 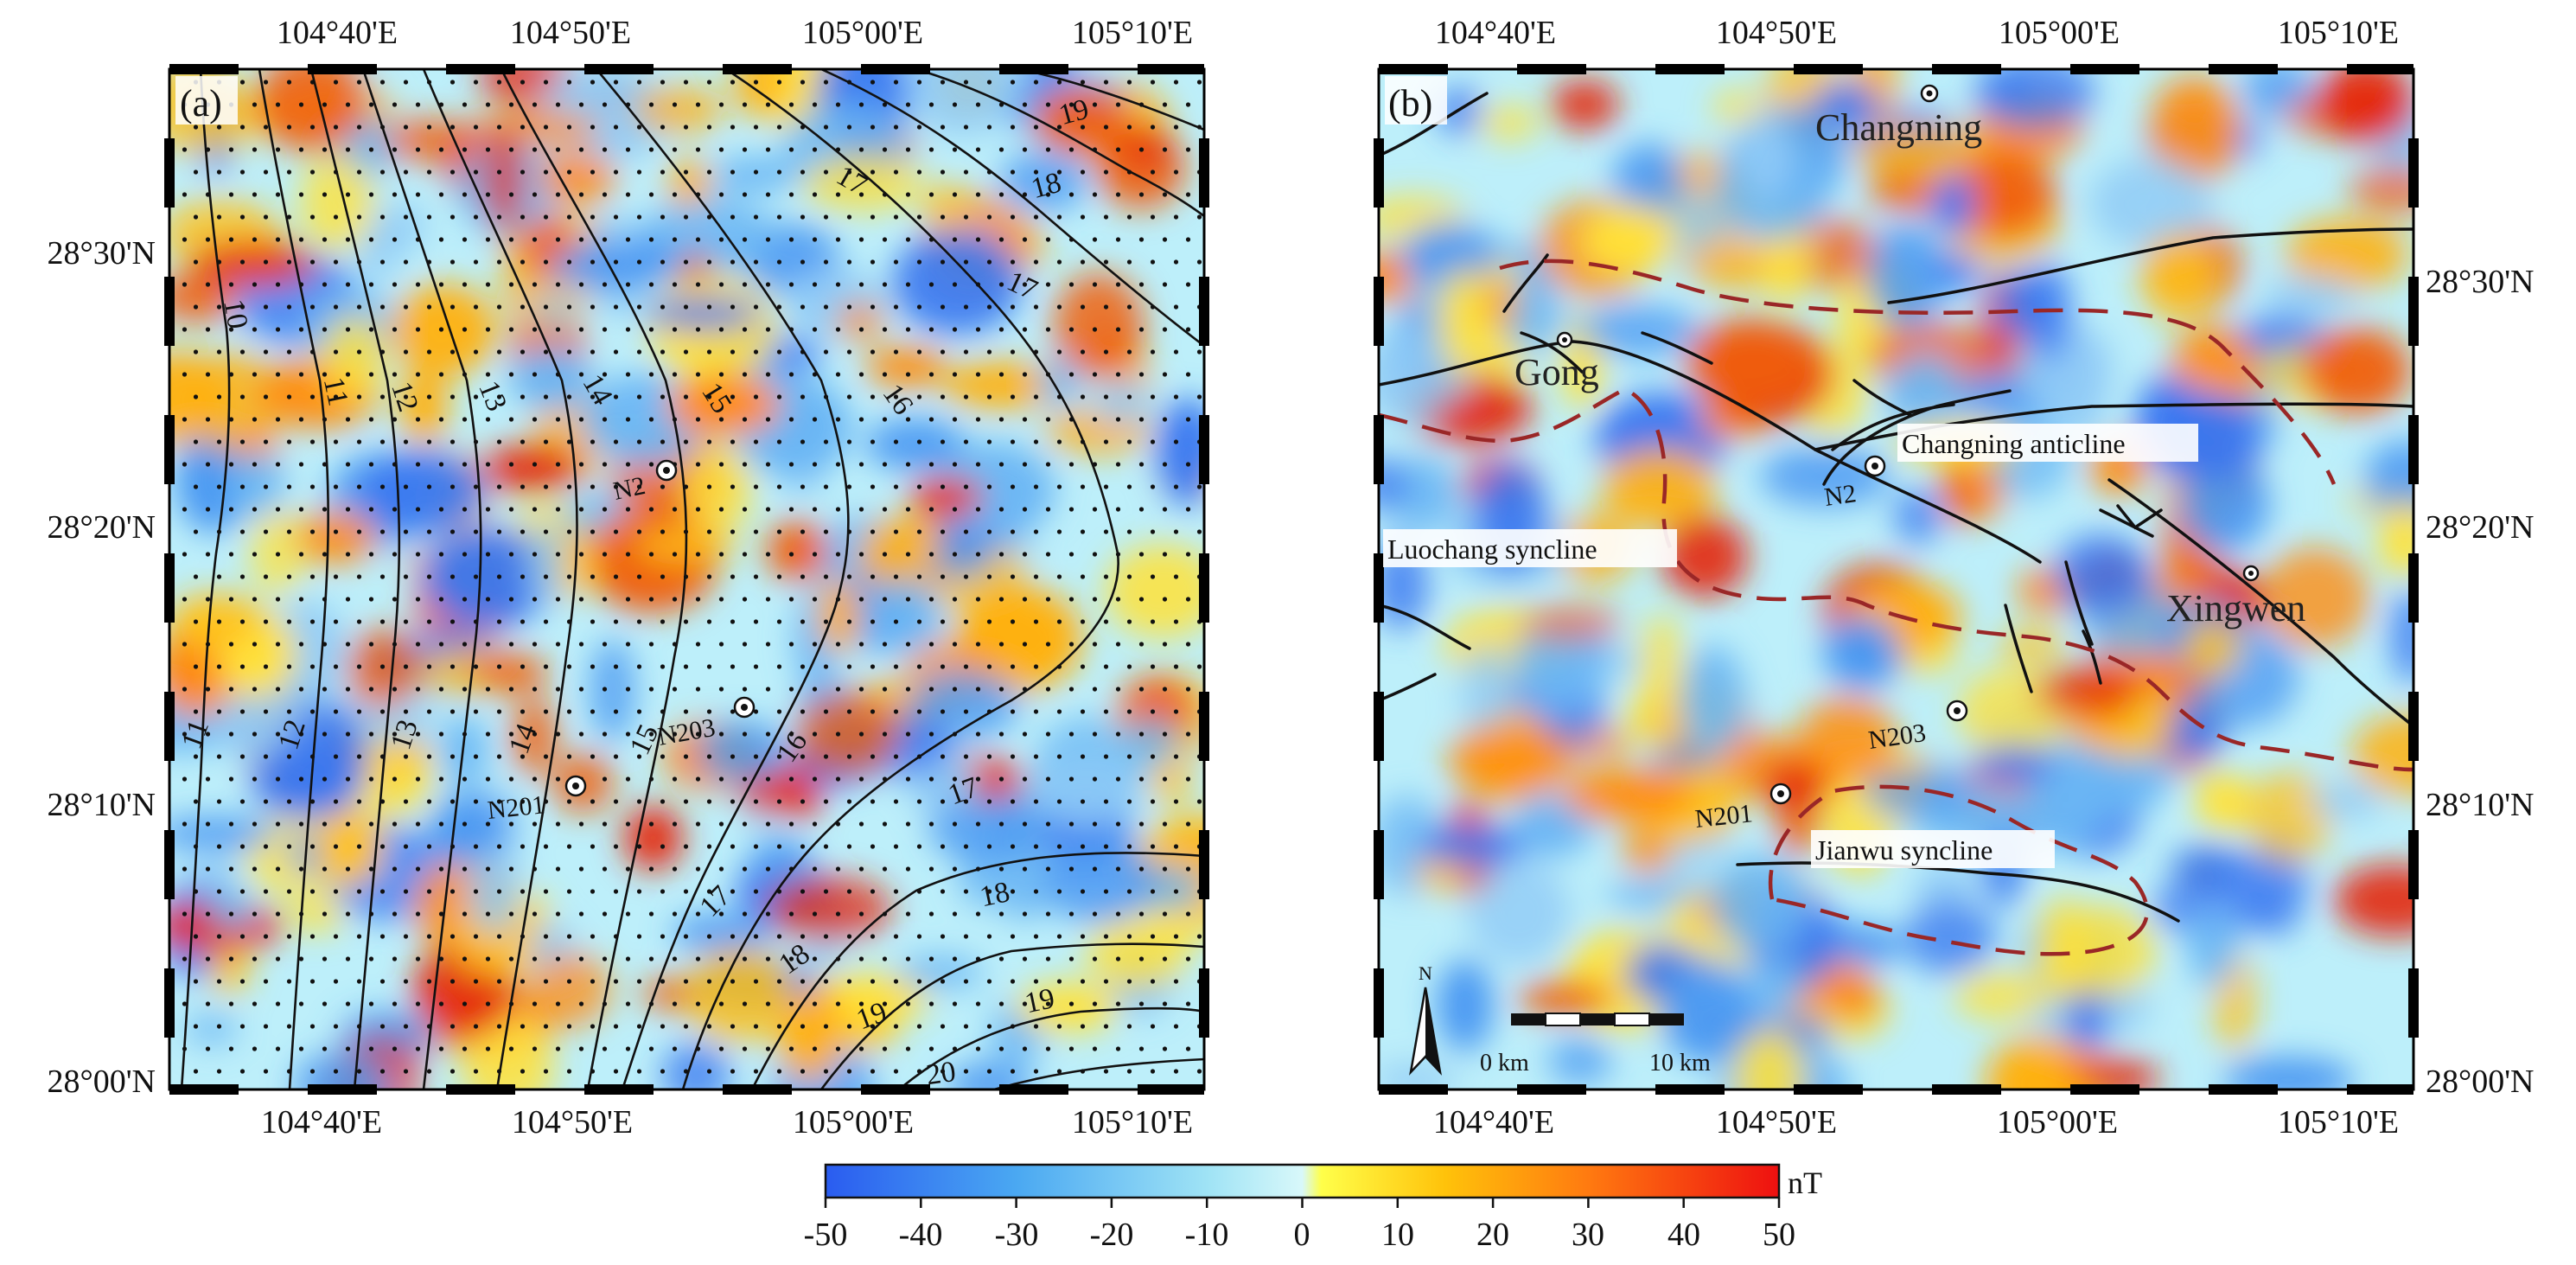 I want to click on tick-label: 105°10'E, so click(x=1132, y=1122).